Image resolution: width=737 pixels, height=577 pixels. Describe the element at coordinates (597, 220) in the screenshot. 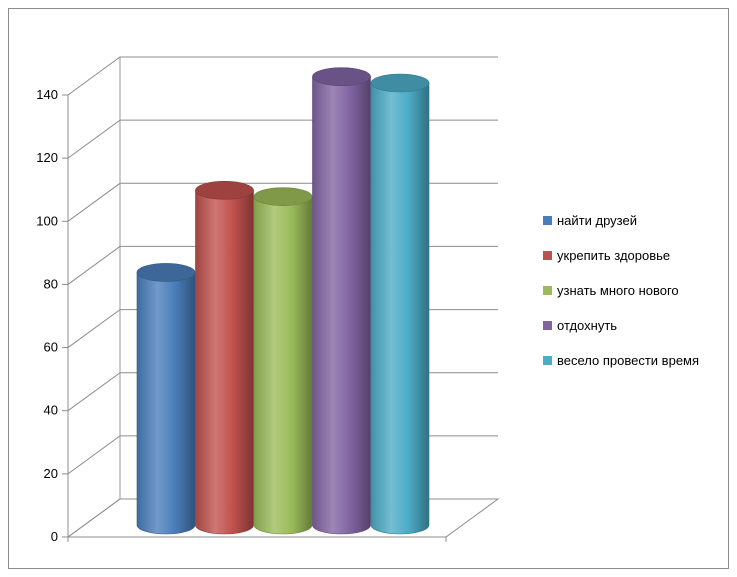

I see `legend-label: найти друзей` at that location.